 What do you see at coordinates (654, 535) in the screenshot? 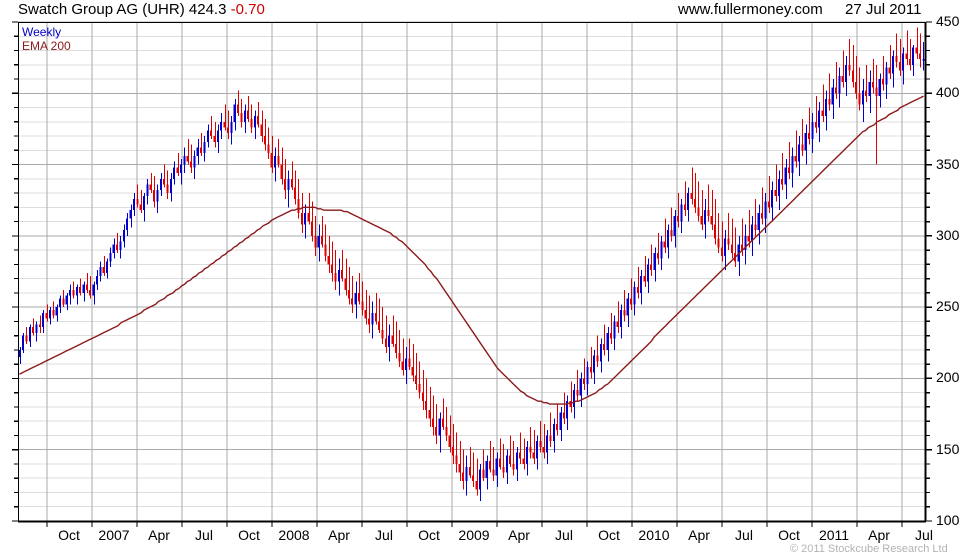
I see `x-axis-tick-label: 2010` at bounding box center [654, 535].